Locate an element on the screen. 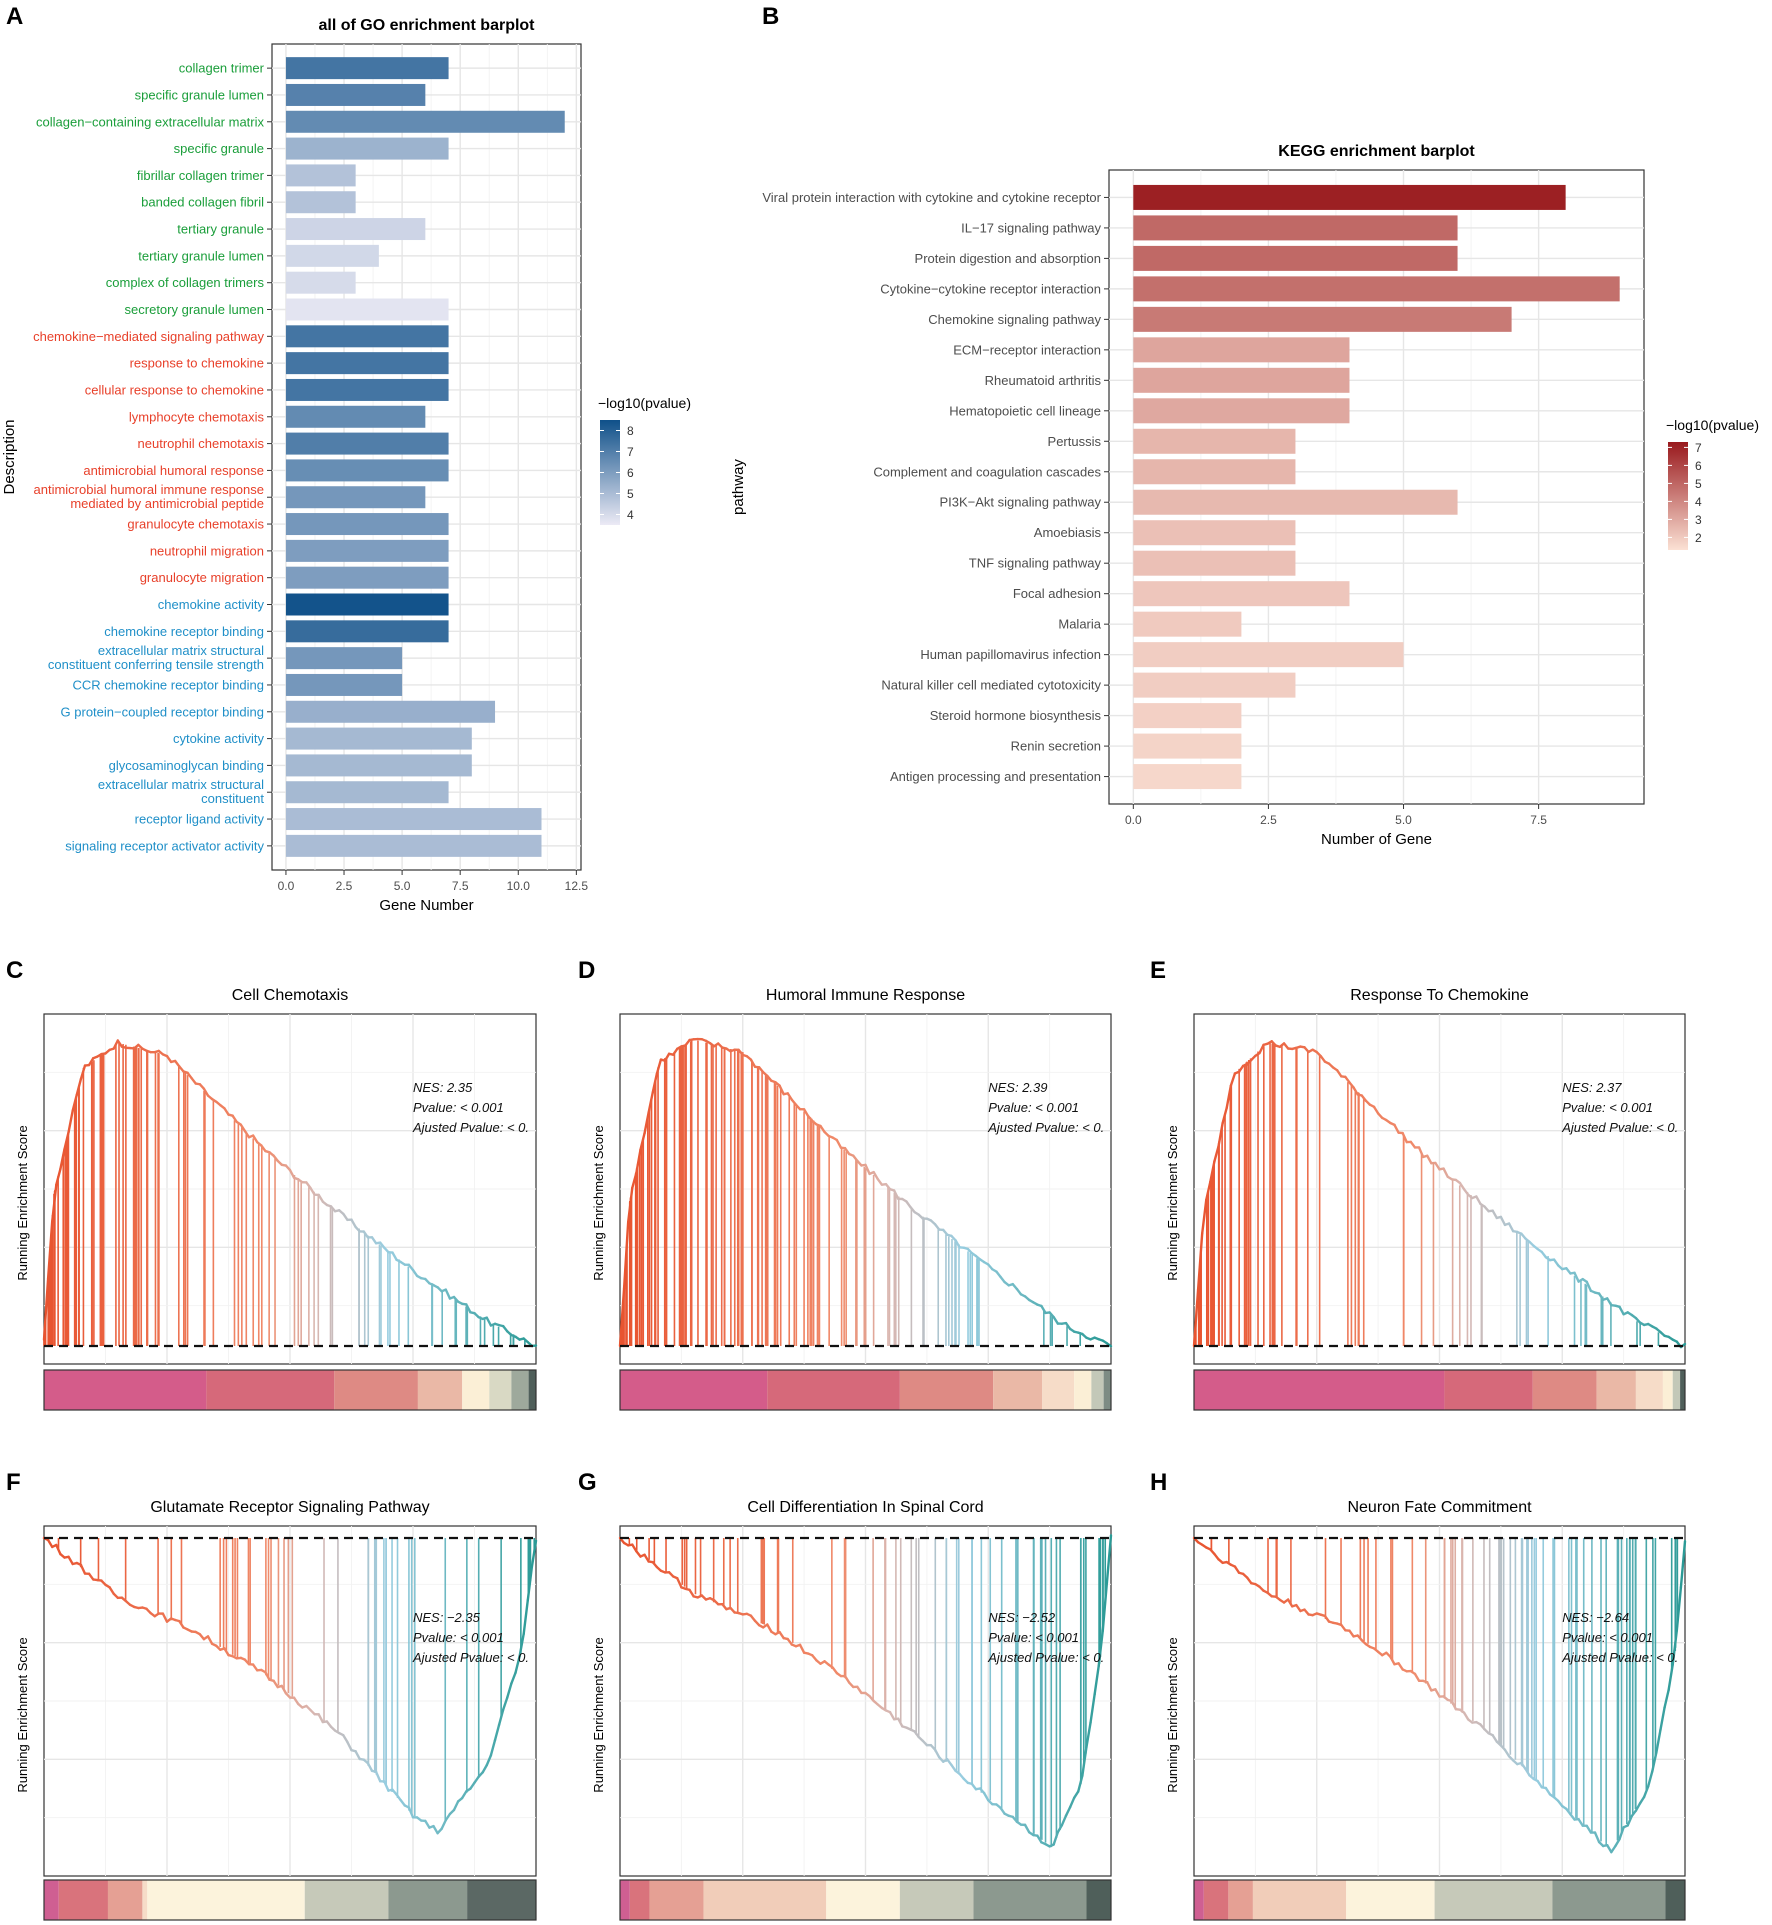 The width and height of the screenshot is (1772, 1925). y-axis-label: Description is located at coordinates (9, 456).